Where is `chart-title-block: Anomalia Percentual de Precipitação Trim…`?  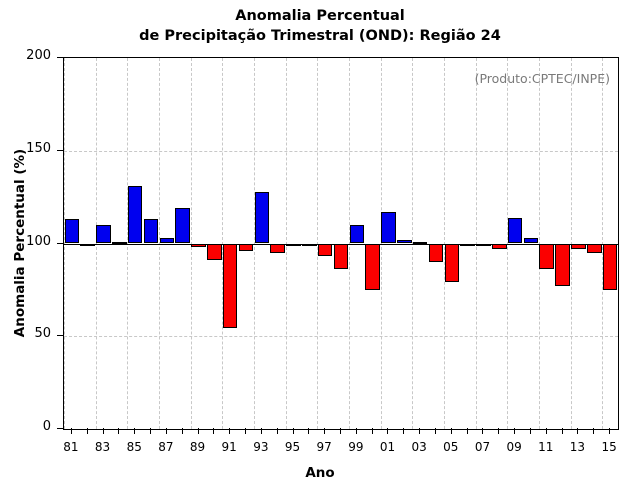 chart-title-block: Anomalia Percentual de Precipitação Trim… is located at coordinates (320, 26).